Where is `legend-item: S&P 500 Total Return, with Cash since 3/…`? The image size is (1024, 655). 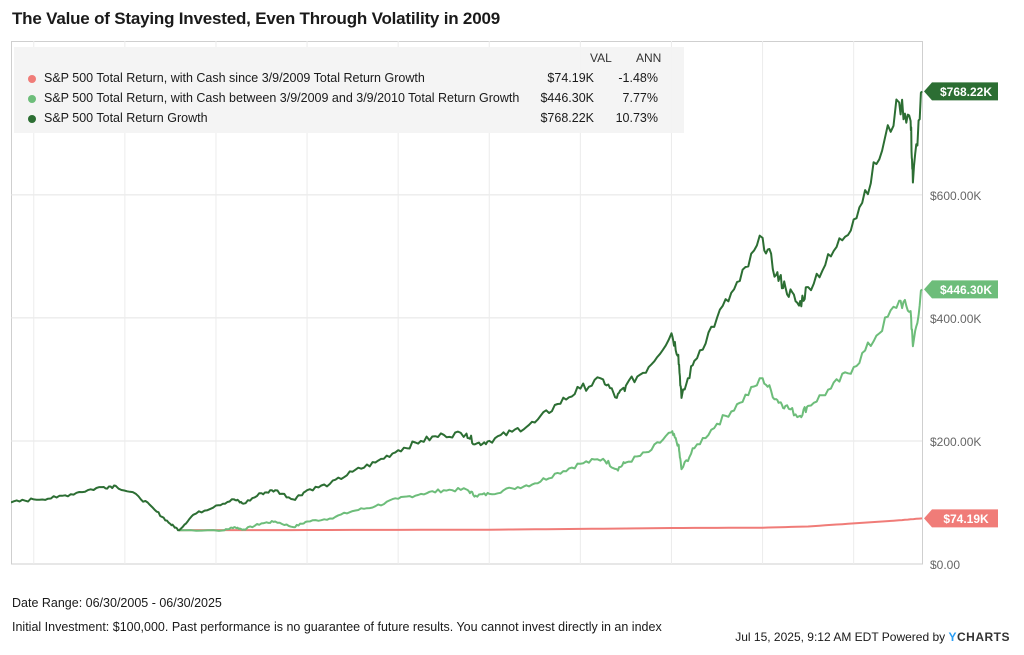 legend-item: S&P 500 Total Return, with Cash since 3/… is located at coordinates (349, 79).